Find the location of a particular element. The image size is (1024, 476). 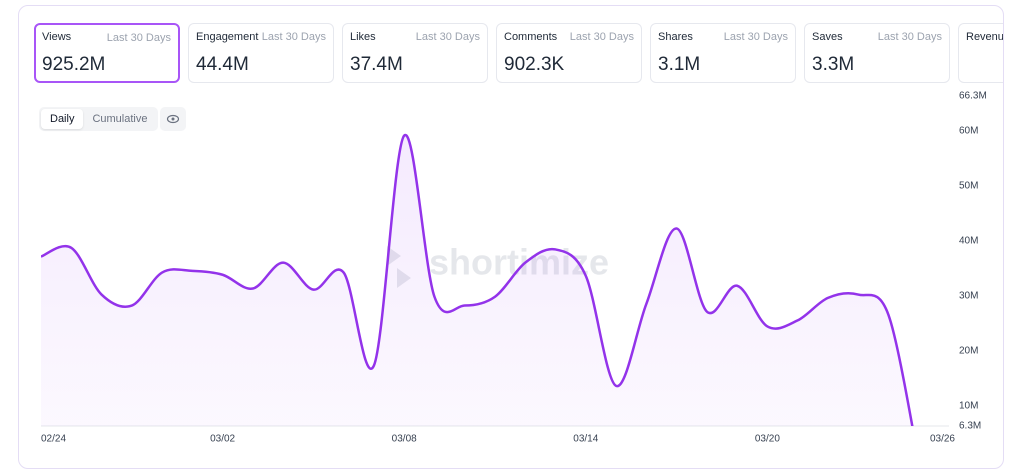

y-tick-label: 60M is located at coordinates (968, 130).